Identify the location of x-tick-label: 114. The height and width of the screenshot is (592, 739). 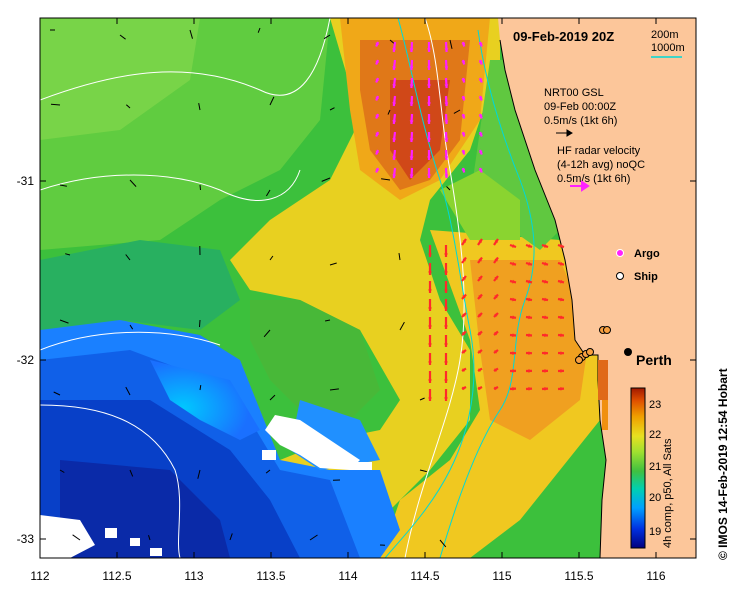
(347, 576).